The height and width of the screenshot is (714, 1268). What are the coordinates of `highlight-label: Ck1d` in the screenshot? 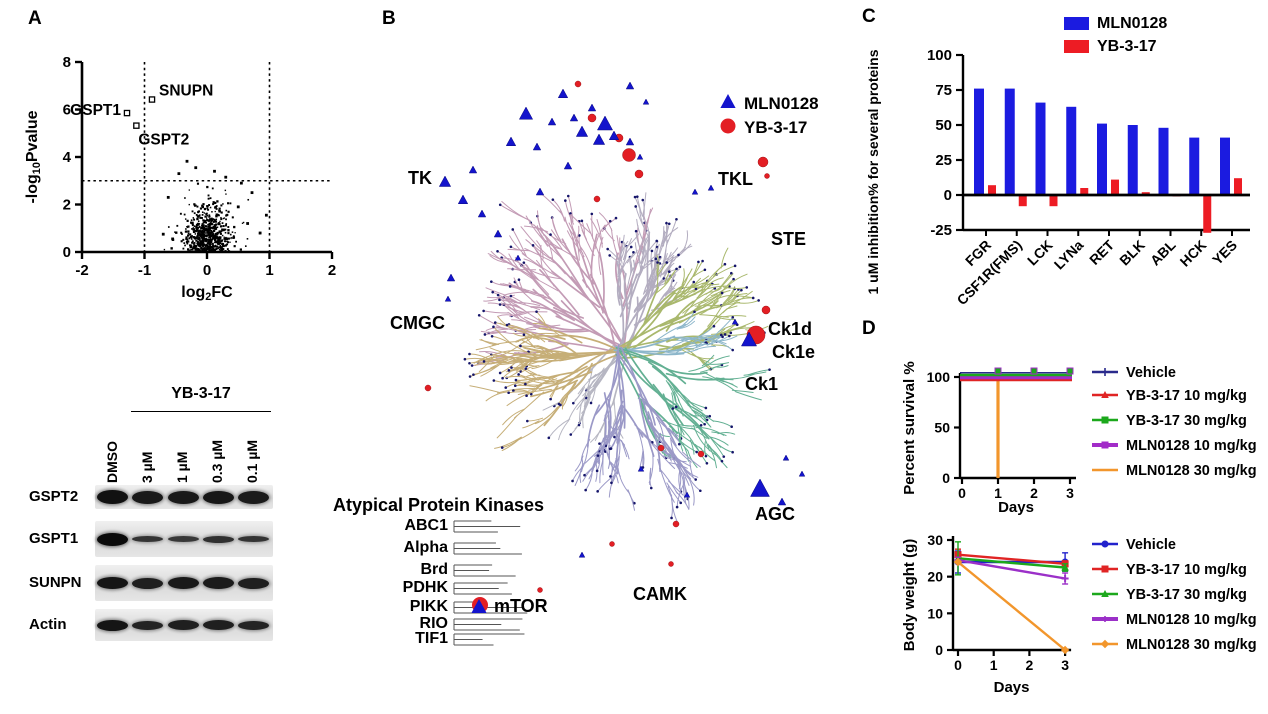 It's located at (790, 329).